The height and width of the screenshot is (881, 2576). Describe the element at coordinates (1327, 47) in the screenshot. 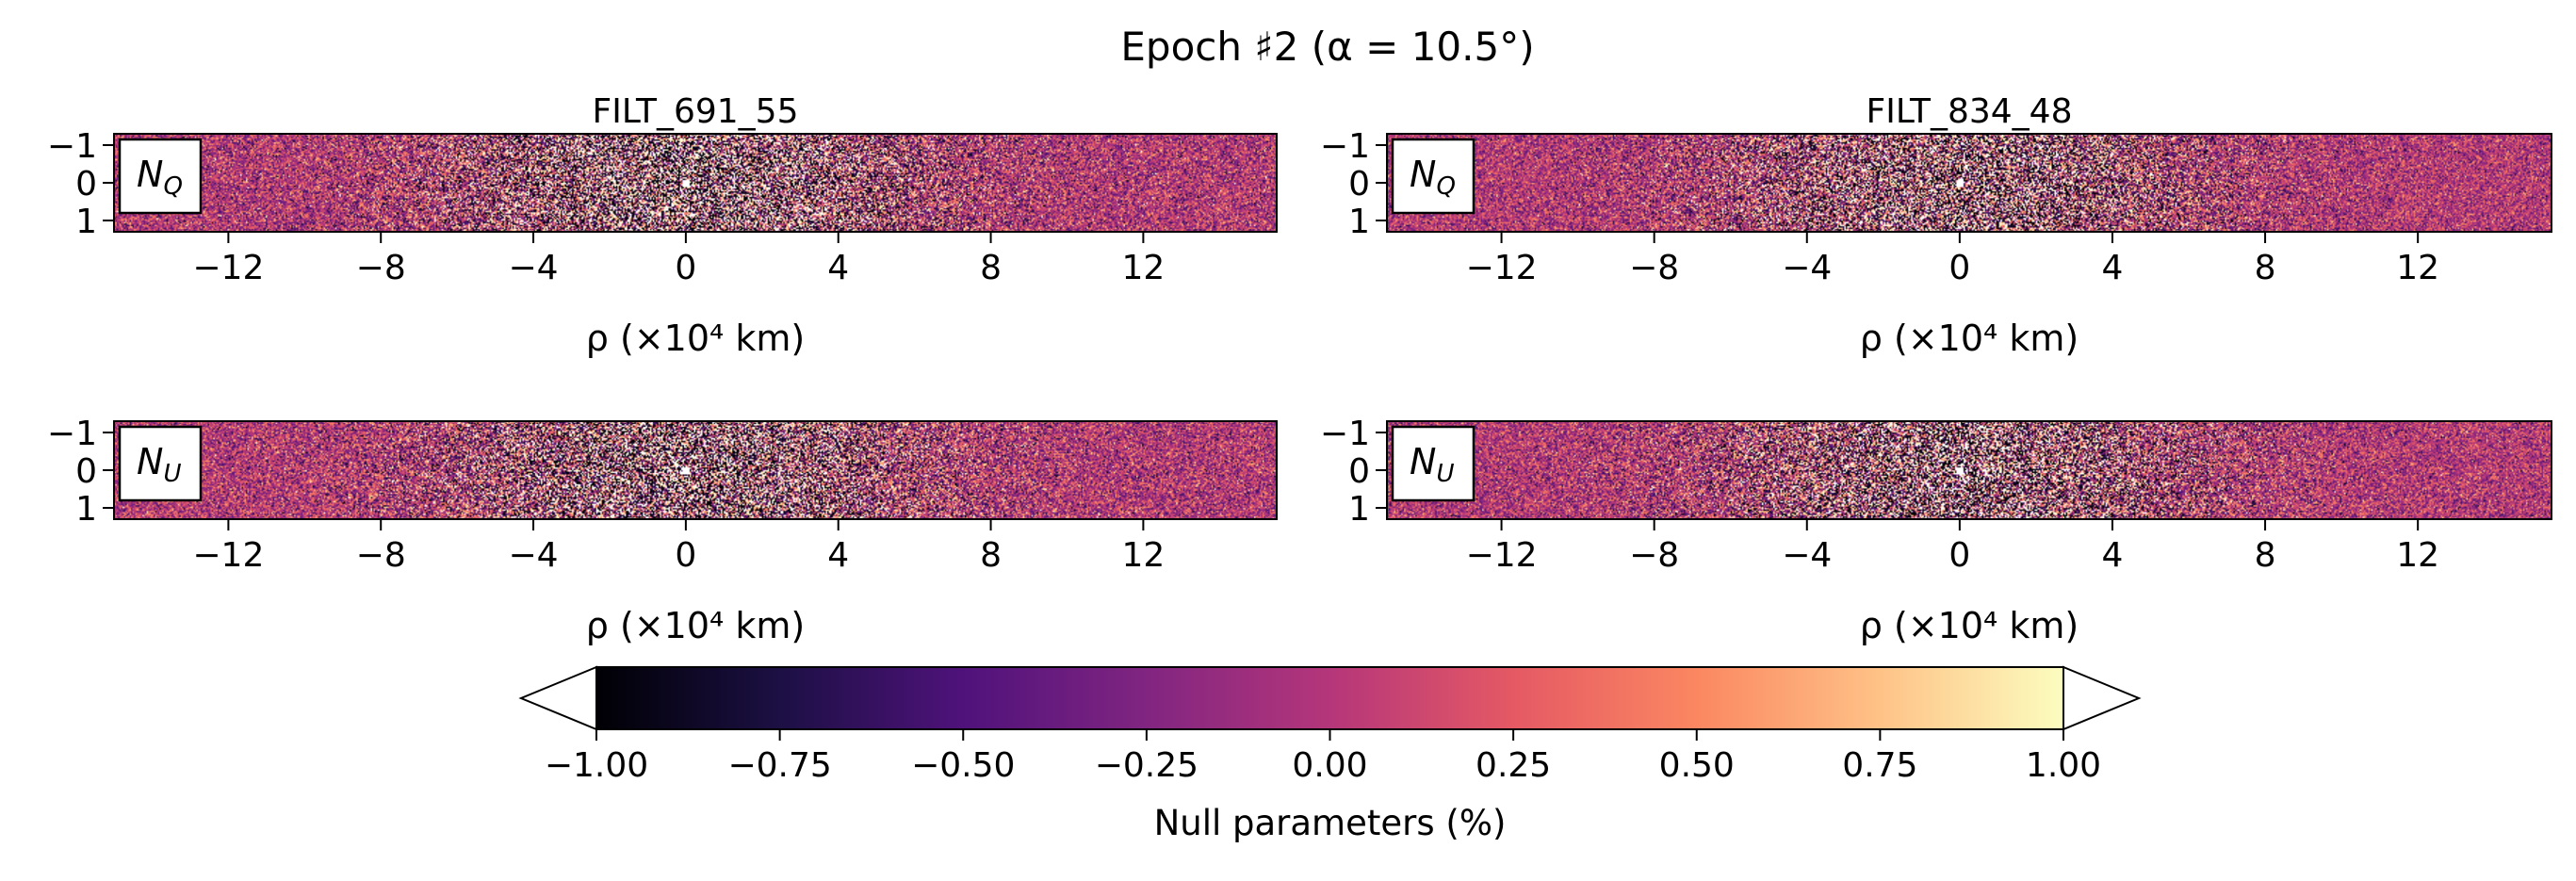

I see `figure-title: Epoch ♯2 (α = 10.5°)` at that location.